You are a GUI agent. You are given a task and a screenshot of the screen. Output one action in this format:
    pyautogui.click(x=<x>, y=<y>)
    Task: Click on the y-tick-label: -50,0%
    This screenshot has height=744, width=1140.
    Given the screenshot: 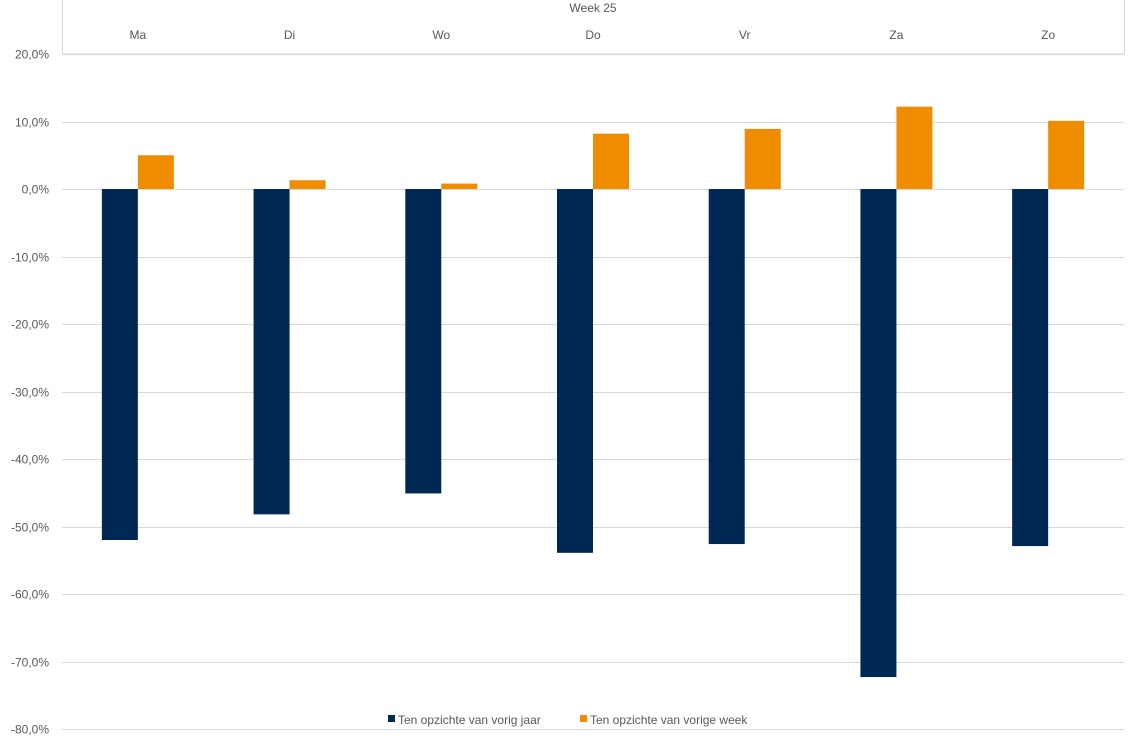 What is the action you would take?
    pyautogui.click(x=30, y=528)
    